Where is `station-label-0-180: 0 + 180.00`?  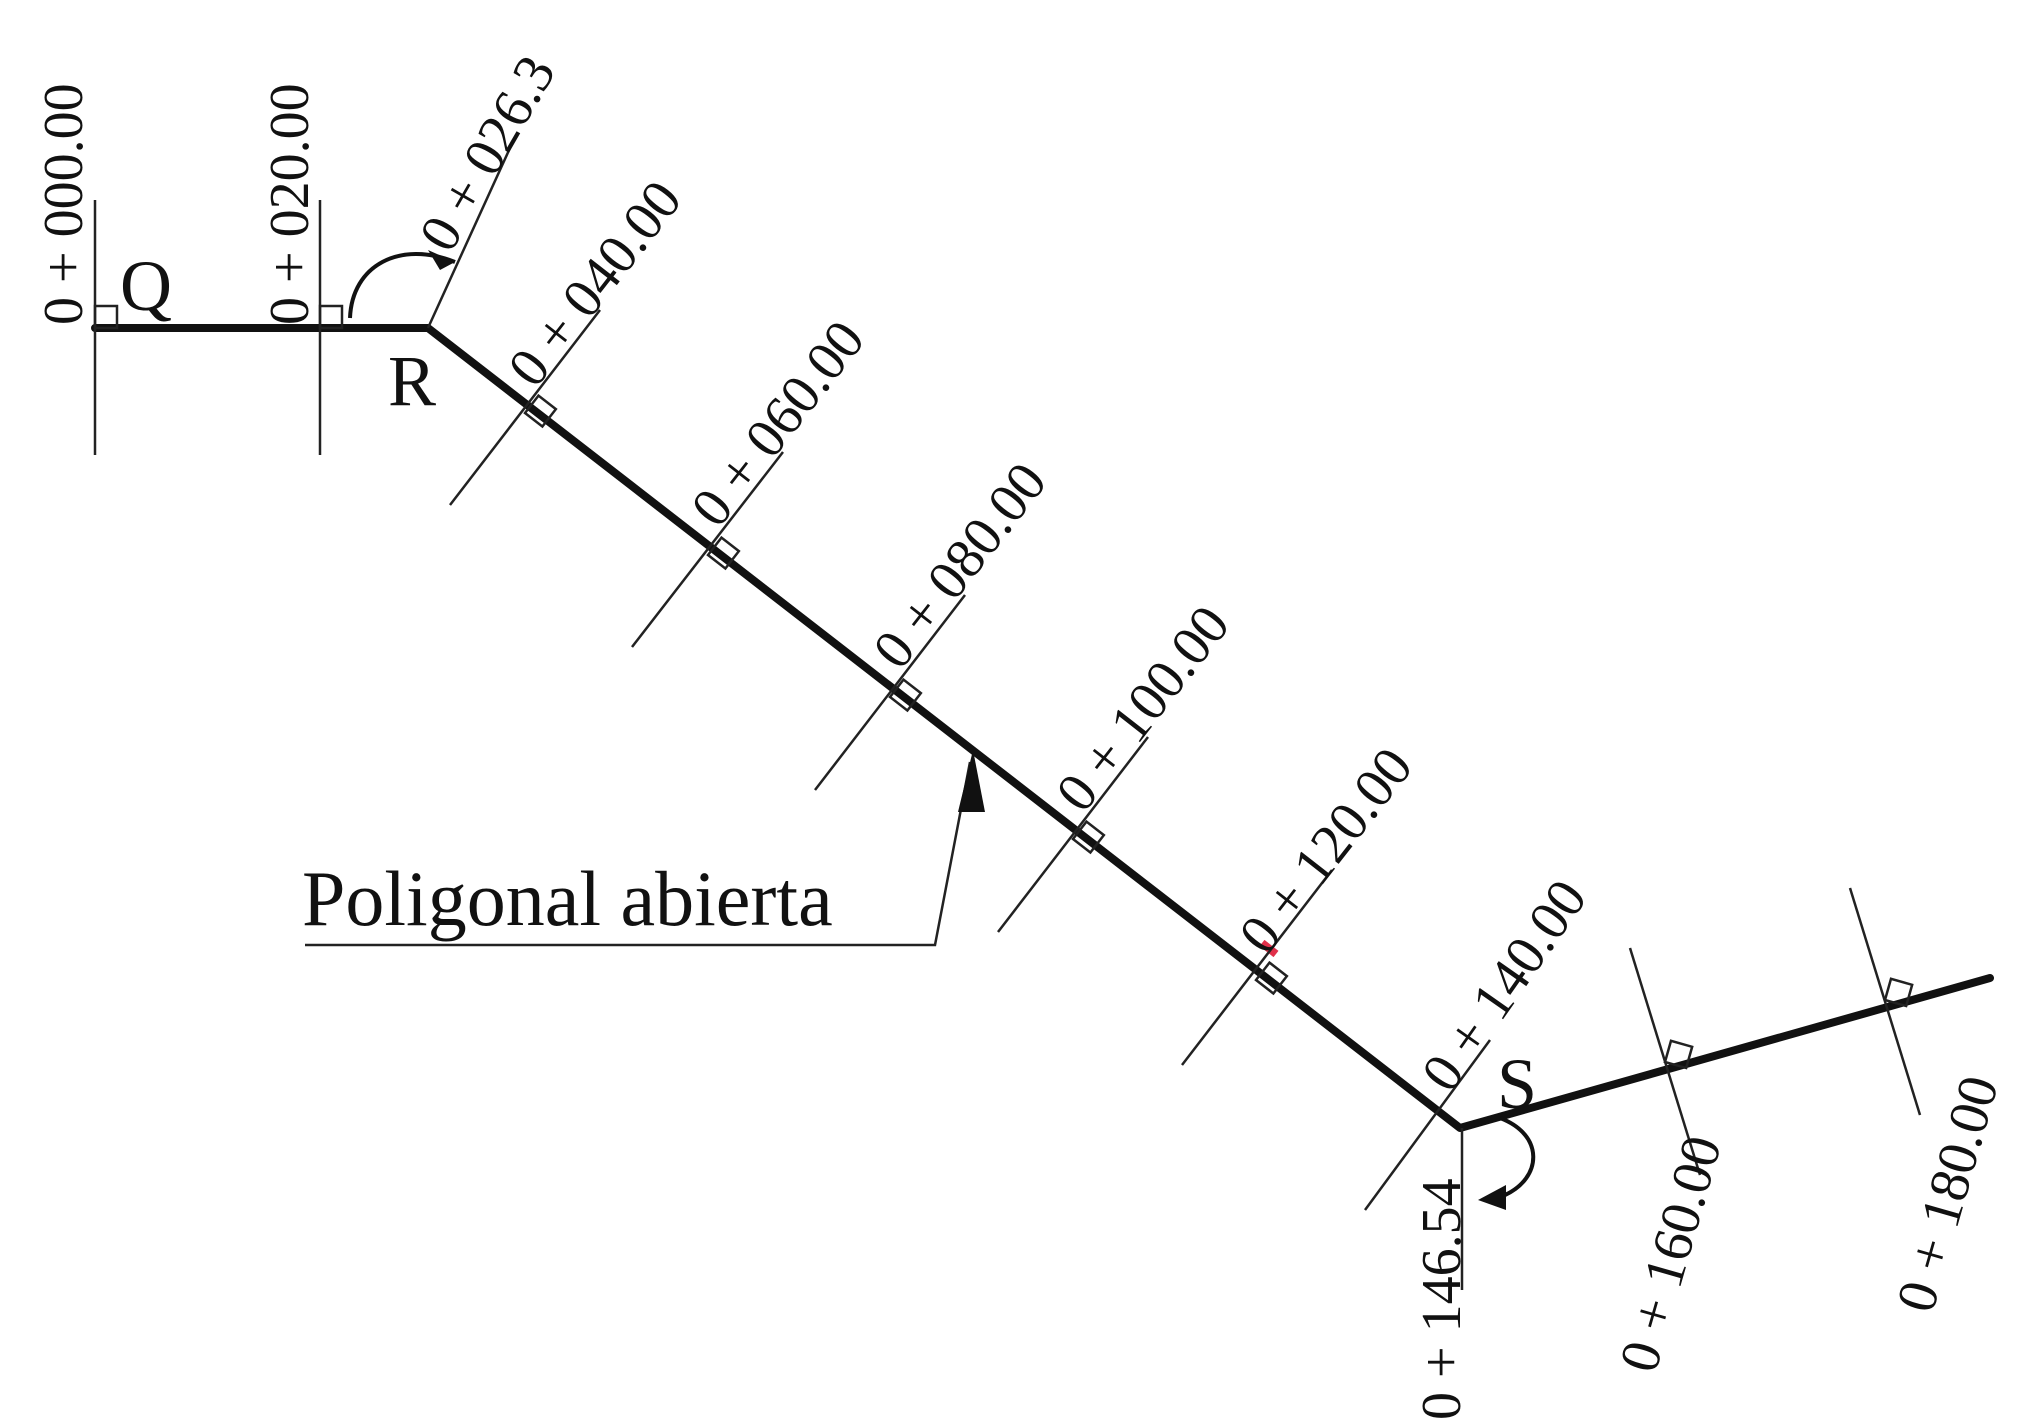
station-label-0-180: 0 + 180.00 is located at coordinates (1948, 1193).